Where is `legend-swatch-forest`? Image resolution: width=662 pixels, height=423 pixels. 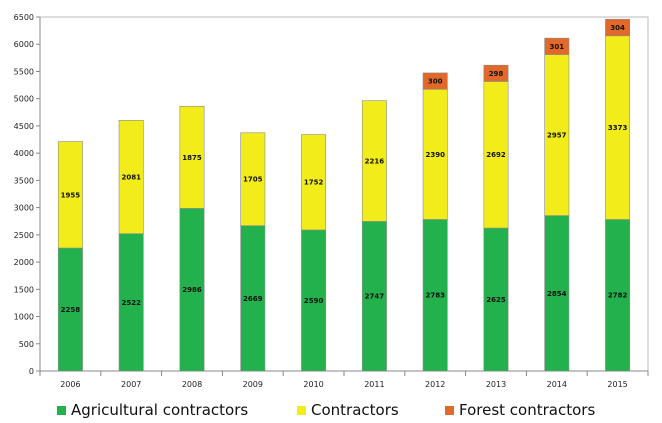 legend-swatch-forest is located at coordinates (449, 410).